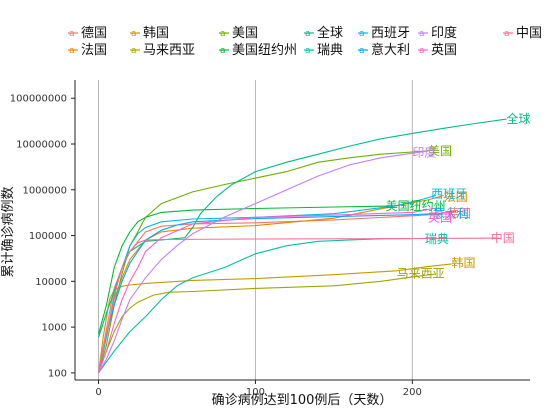  I want to click on y-tick-label: 100000, so click(48, 236).